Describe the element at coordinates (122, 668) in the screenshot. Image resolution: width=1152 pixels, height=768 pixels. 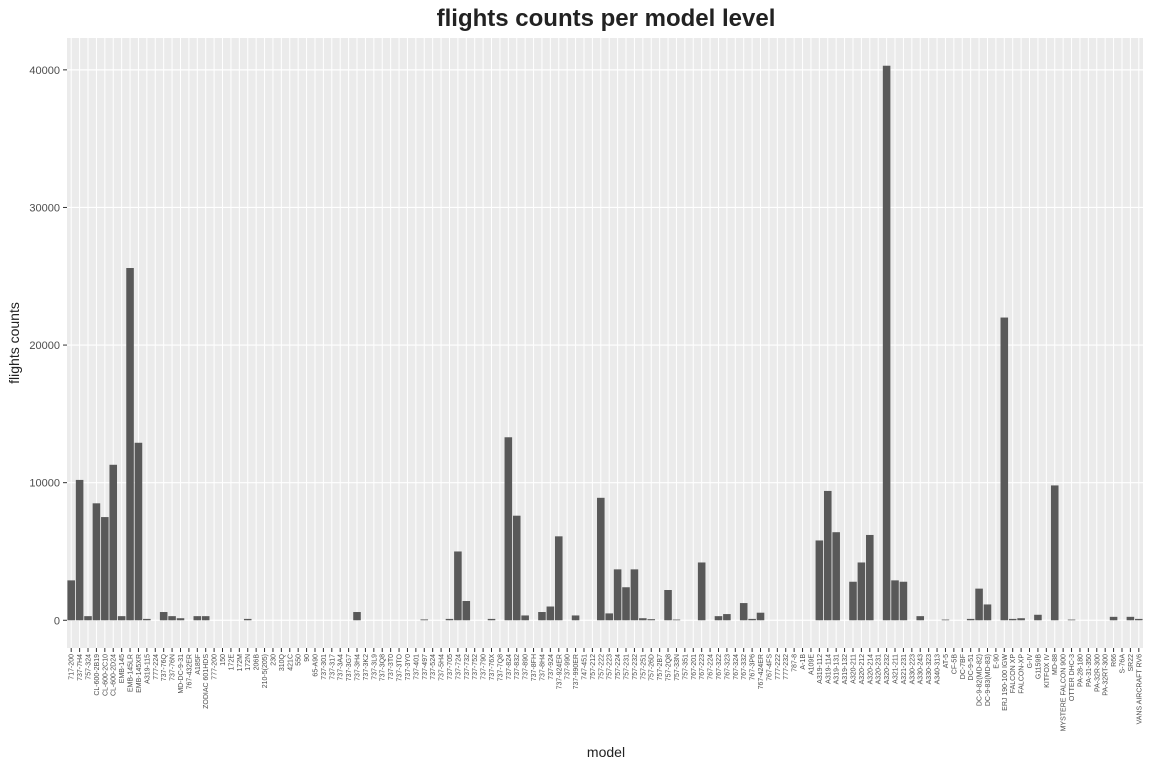
I see `x-tick-label: EMB-145` at that location.